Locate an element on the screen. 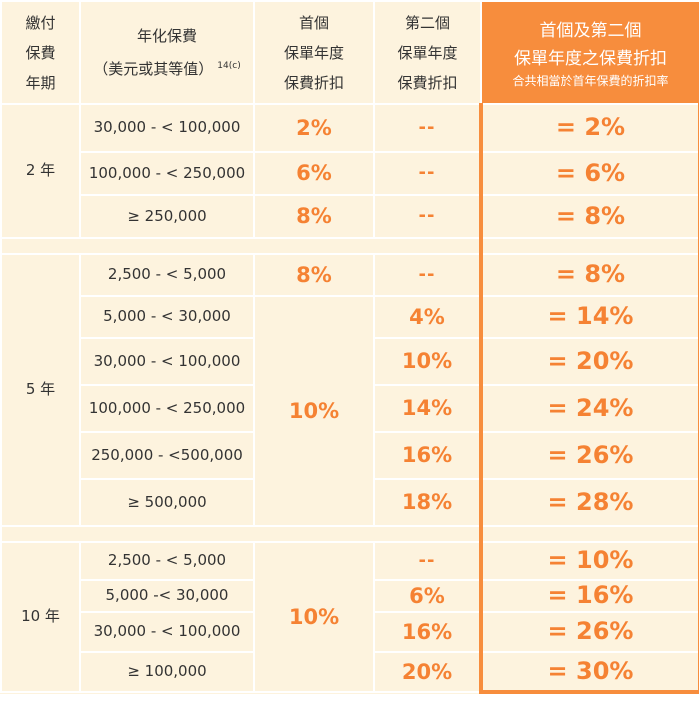 Image resolution: width=699 pixels, height=703 pixels. premium-cell: 5,000 -< 30,000 is located at coordinates (167, 596).